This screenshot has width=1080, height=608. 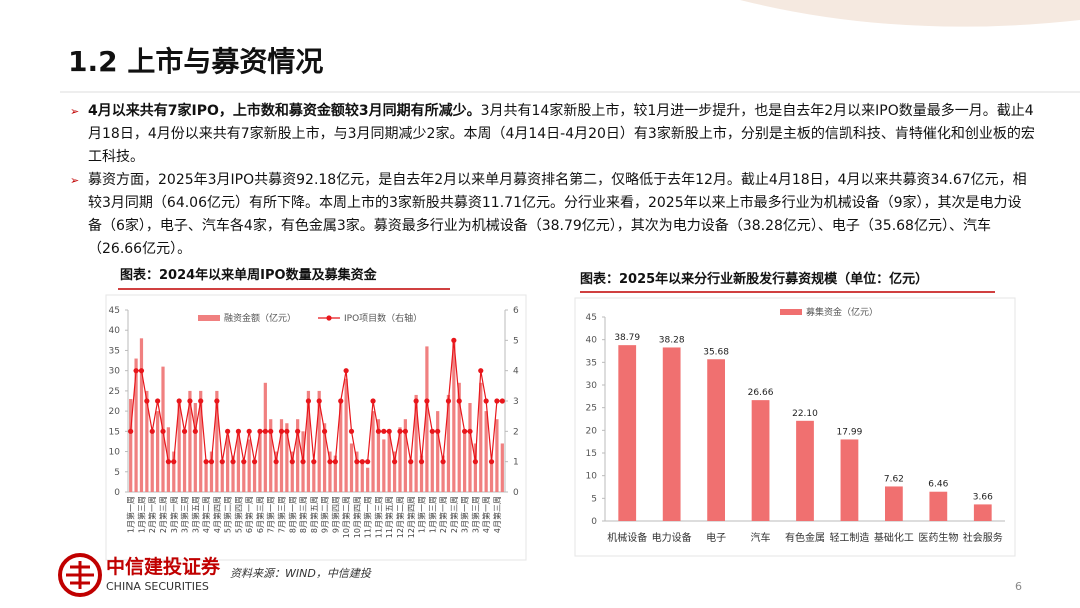 What do you see at coordinates (761, 393) in the screenshot?
I see `value-label: 26.66` at bounding box center [761, 393].